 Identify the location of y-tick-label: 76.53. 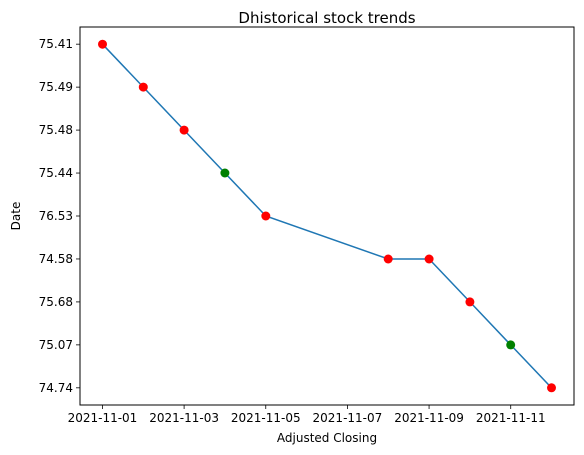
(56, 216).